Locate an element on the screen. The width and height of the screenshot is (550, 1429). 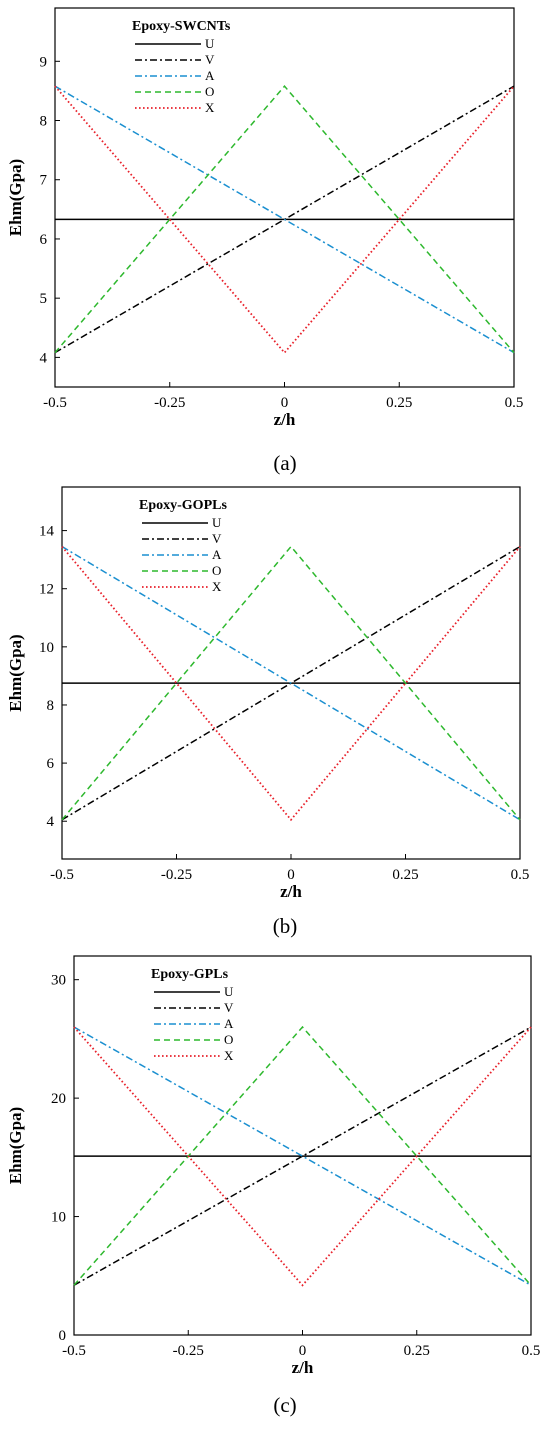
y-tick-label: 9 is located at coordinates (44, 62).